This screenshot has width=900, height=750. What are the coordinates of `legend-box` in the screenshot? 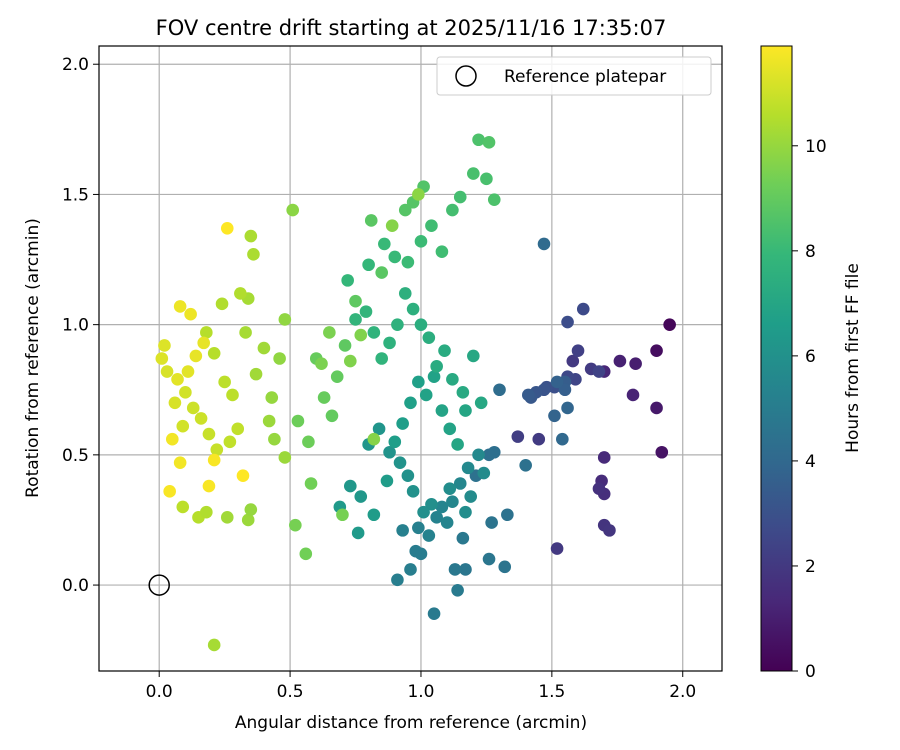 It's located at (574, 76).